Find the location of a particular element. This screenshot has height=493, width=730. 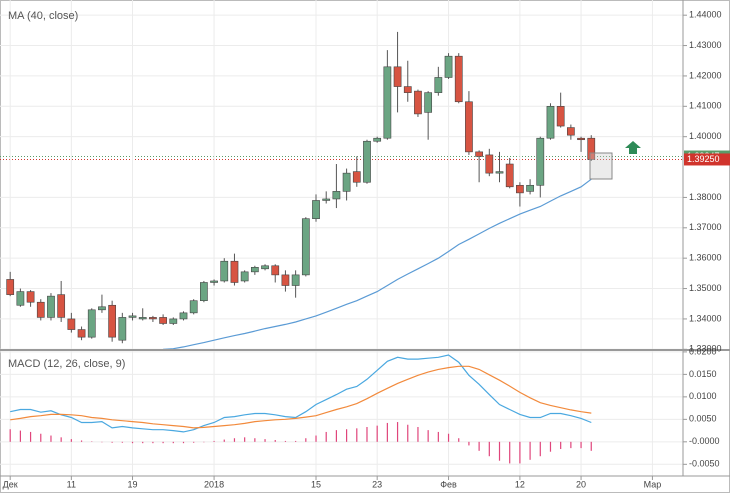

y-tick-label: 0.0200 is located at coordinates (703, 351).